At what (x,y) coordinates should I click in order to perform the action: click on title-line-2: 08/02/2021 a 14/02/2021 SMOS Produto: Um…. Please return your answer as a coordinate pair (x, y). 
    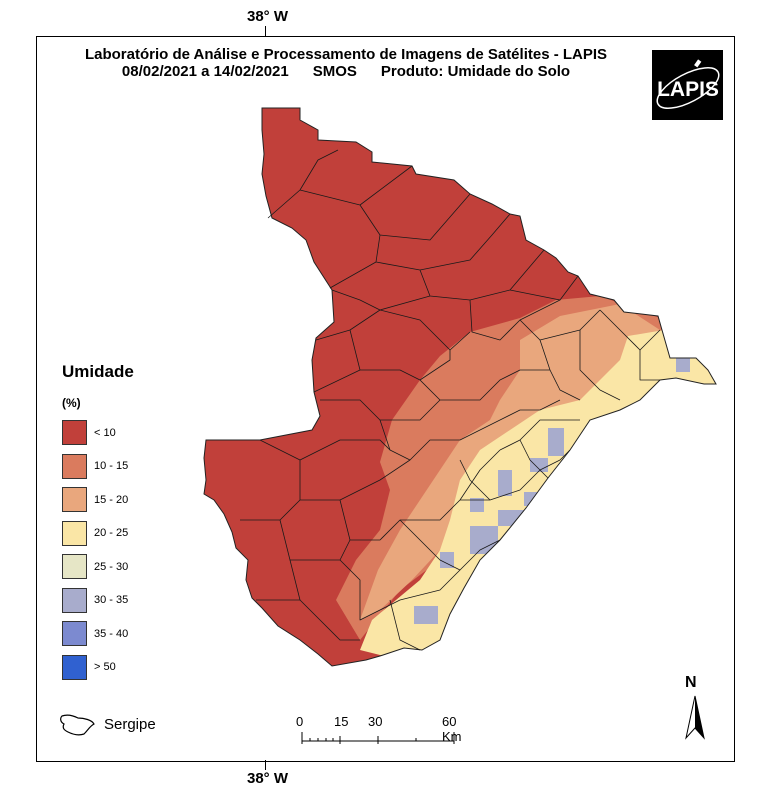
    Looking at the image, I should click on (346, 71).